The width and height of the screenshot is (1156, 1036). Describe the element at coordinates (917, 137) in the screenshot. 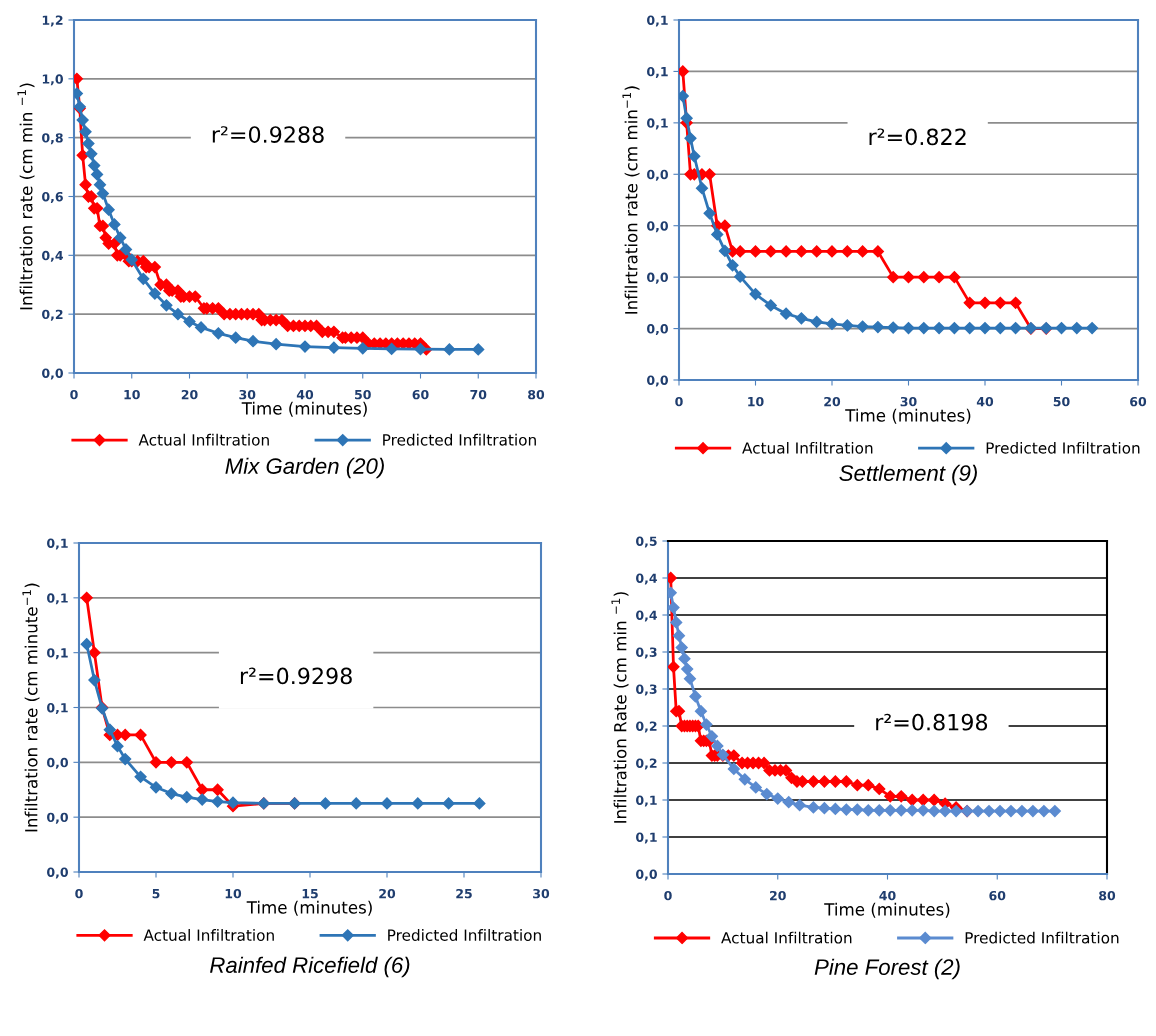

I see `annotation: r²=0.822` at that location.